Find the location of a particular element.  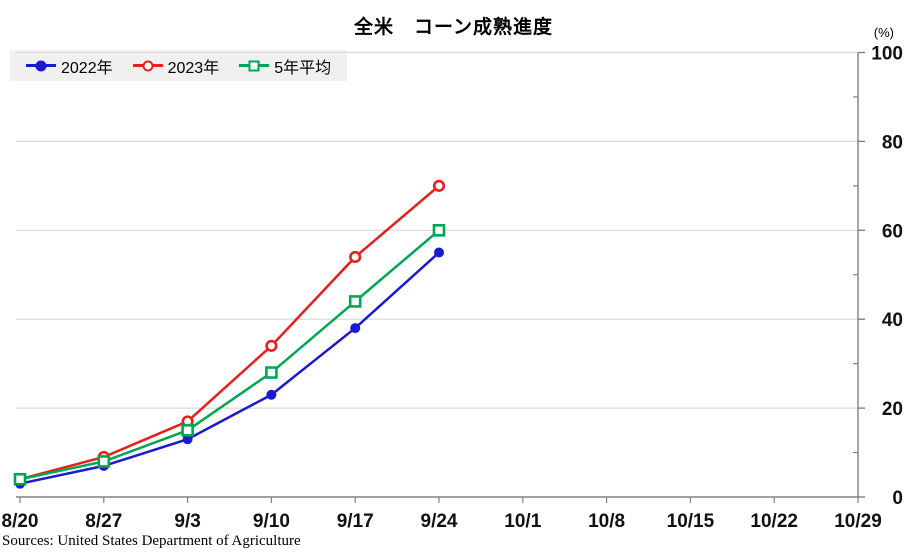

y-axis-unit-label: (%) is located at coordinates (883, 32).